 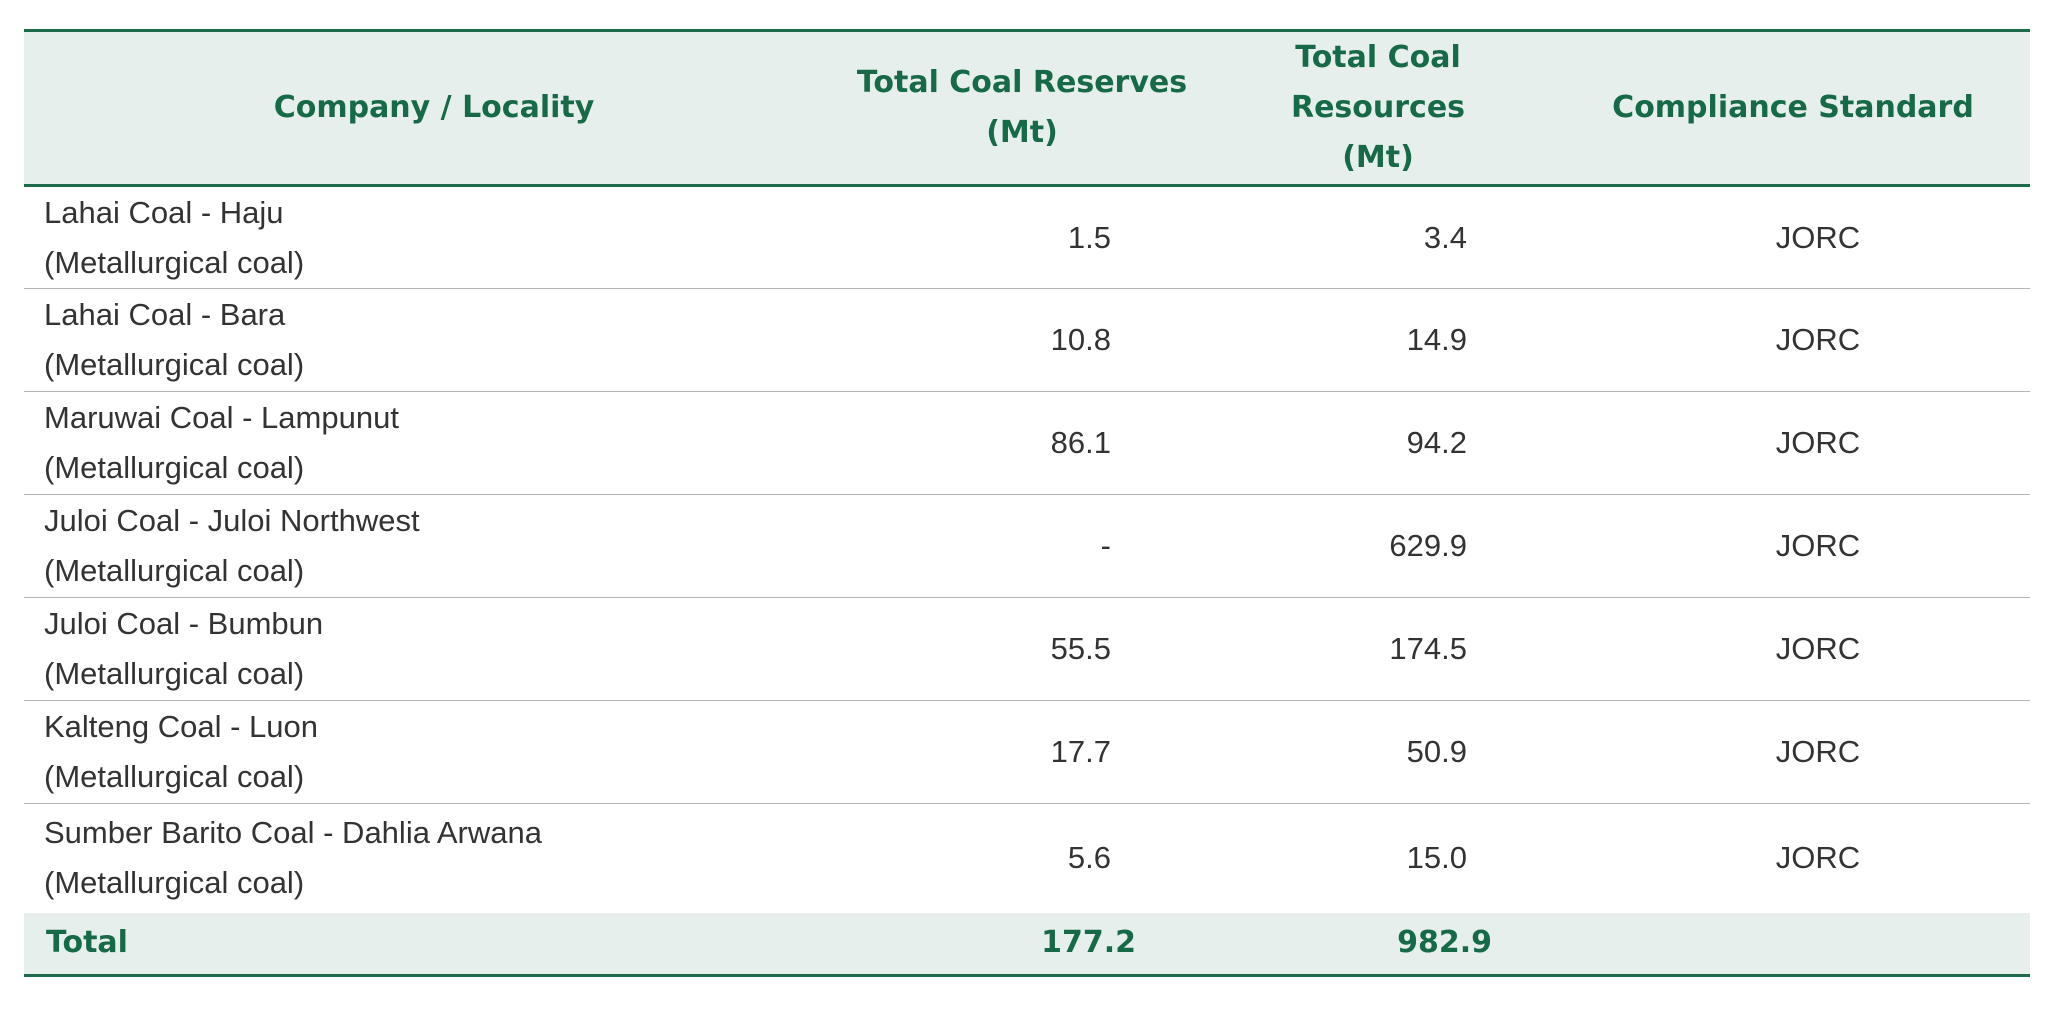 What do you see at coordinates (434, 237) in the screenshot?
I see `company-cell: Lahai Coal - Haju (Metallurgical coal)` at bounding box center [434, 237].